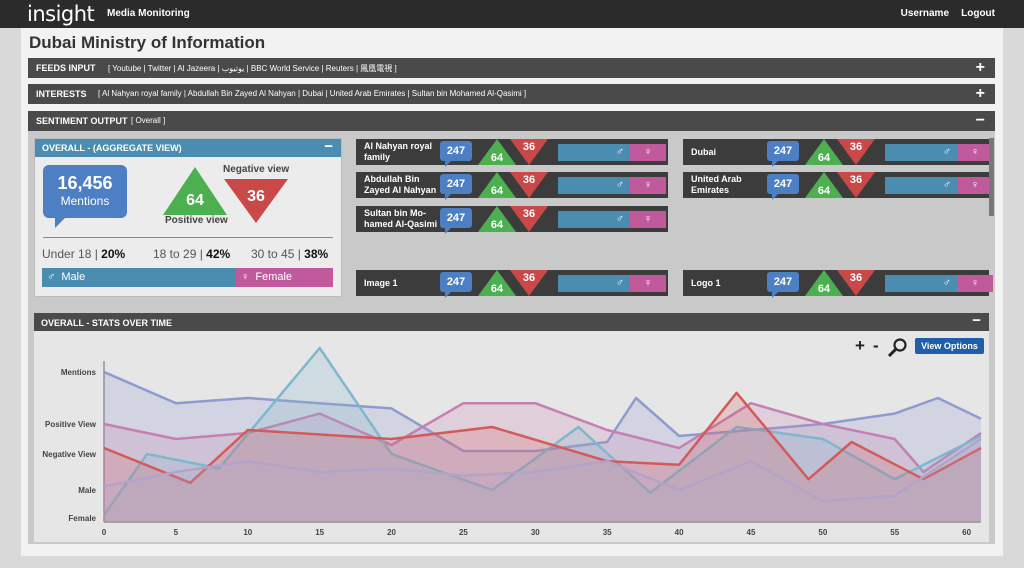 The width and height of the screenshot is (1024, 568). I want to click on entity-row: Image 1 247 64 36 ♂ ♀, so click(512, 284).